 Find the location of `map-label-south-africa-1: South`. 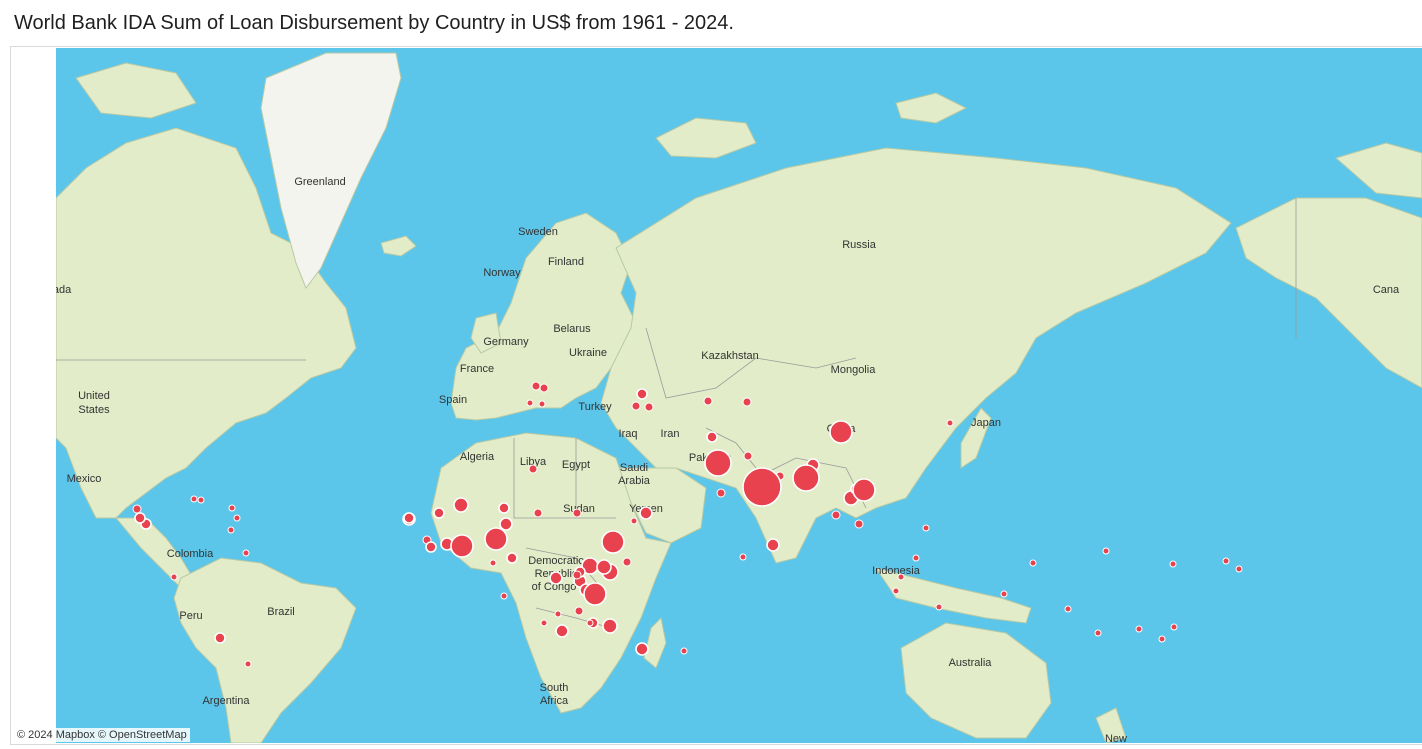

map-label-south-africa-1: South is located at coordinates (554, 688).